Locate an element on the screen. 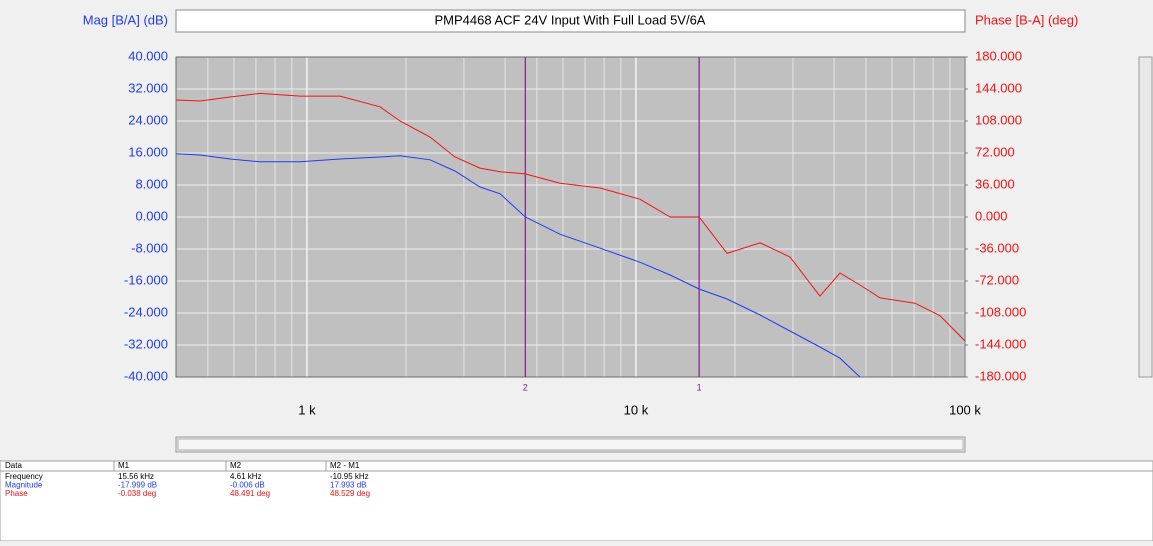  title-box is located at coordinates (570, 21).